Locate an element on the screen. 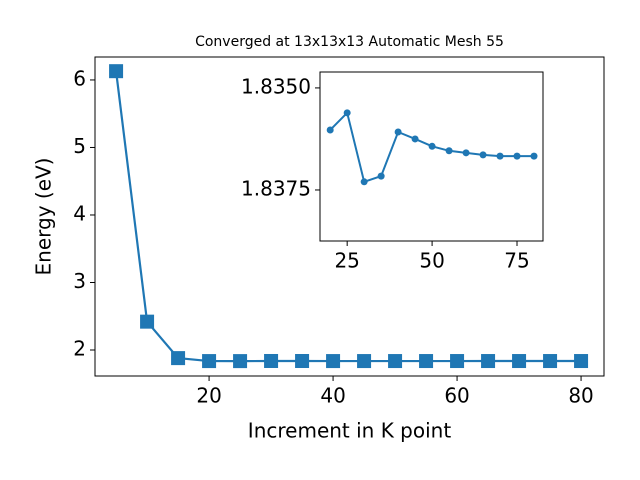  x-tick-label: 75 is located at coordinates (516, 261).